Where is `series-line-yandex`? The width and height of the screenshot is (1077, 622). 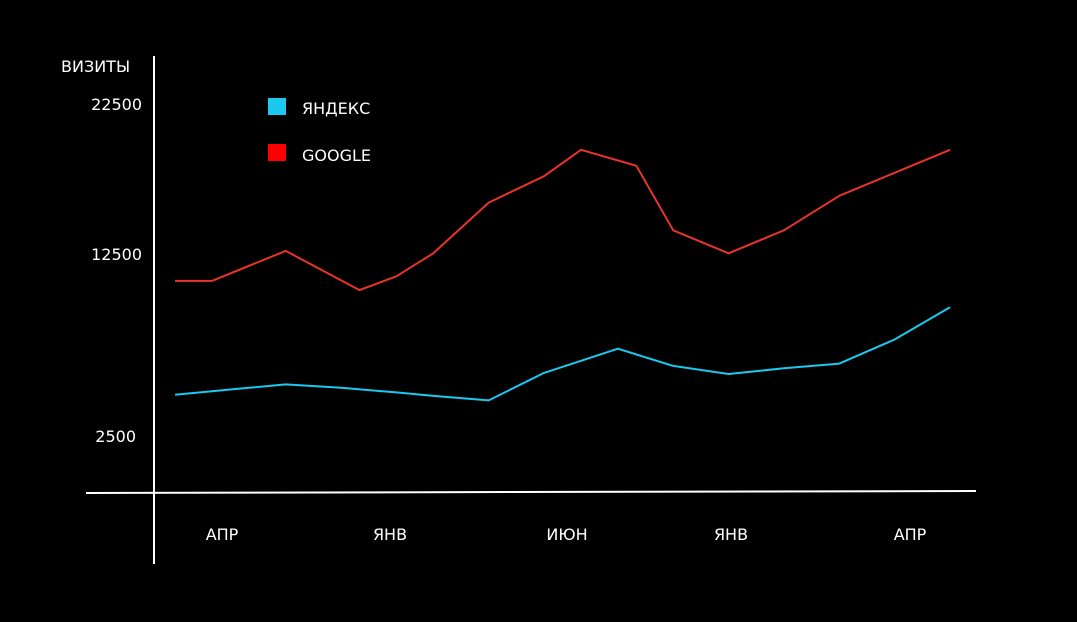 series-line-yandex is located at coordinates (562, 354).